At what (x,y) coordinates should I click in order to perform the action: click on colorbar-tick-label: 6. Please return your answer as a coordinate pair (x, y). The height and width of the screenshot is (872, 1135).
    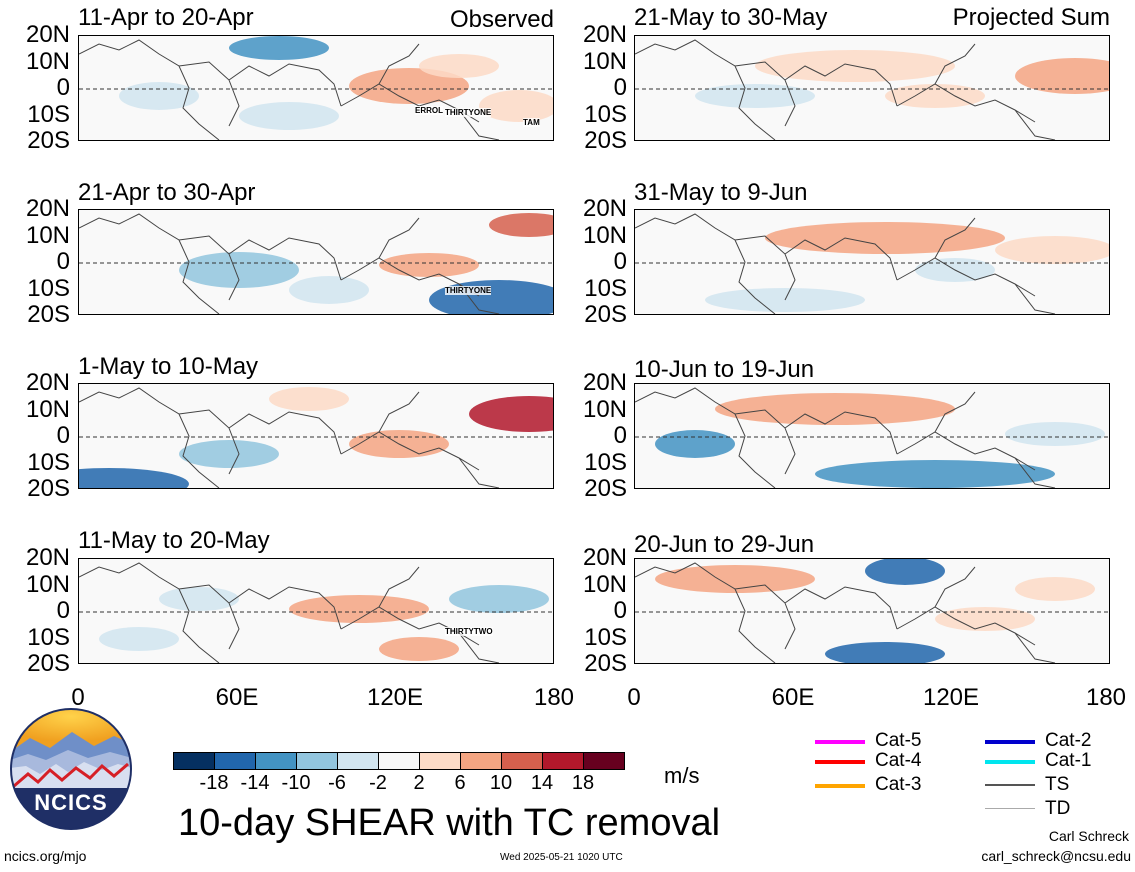
    Looking at the image, I should click on (460, 783).